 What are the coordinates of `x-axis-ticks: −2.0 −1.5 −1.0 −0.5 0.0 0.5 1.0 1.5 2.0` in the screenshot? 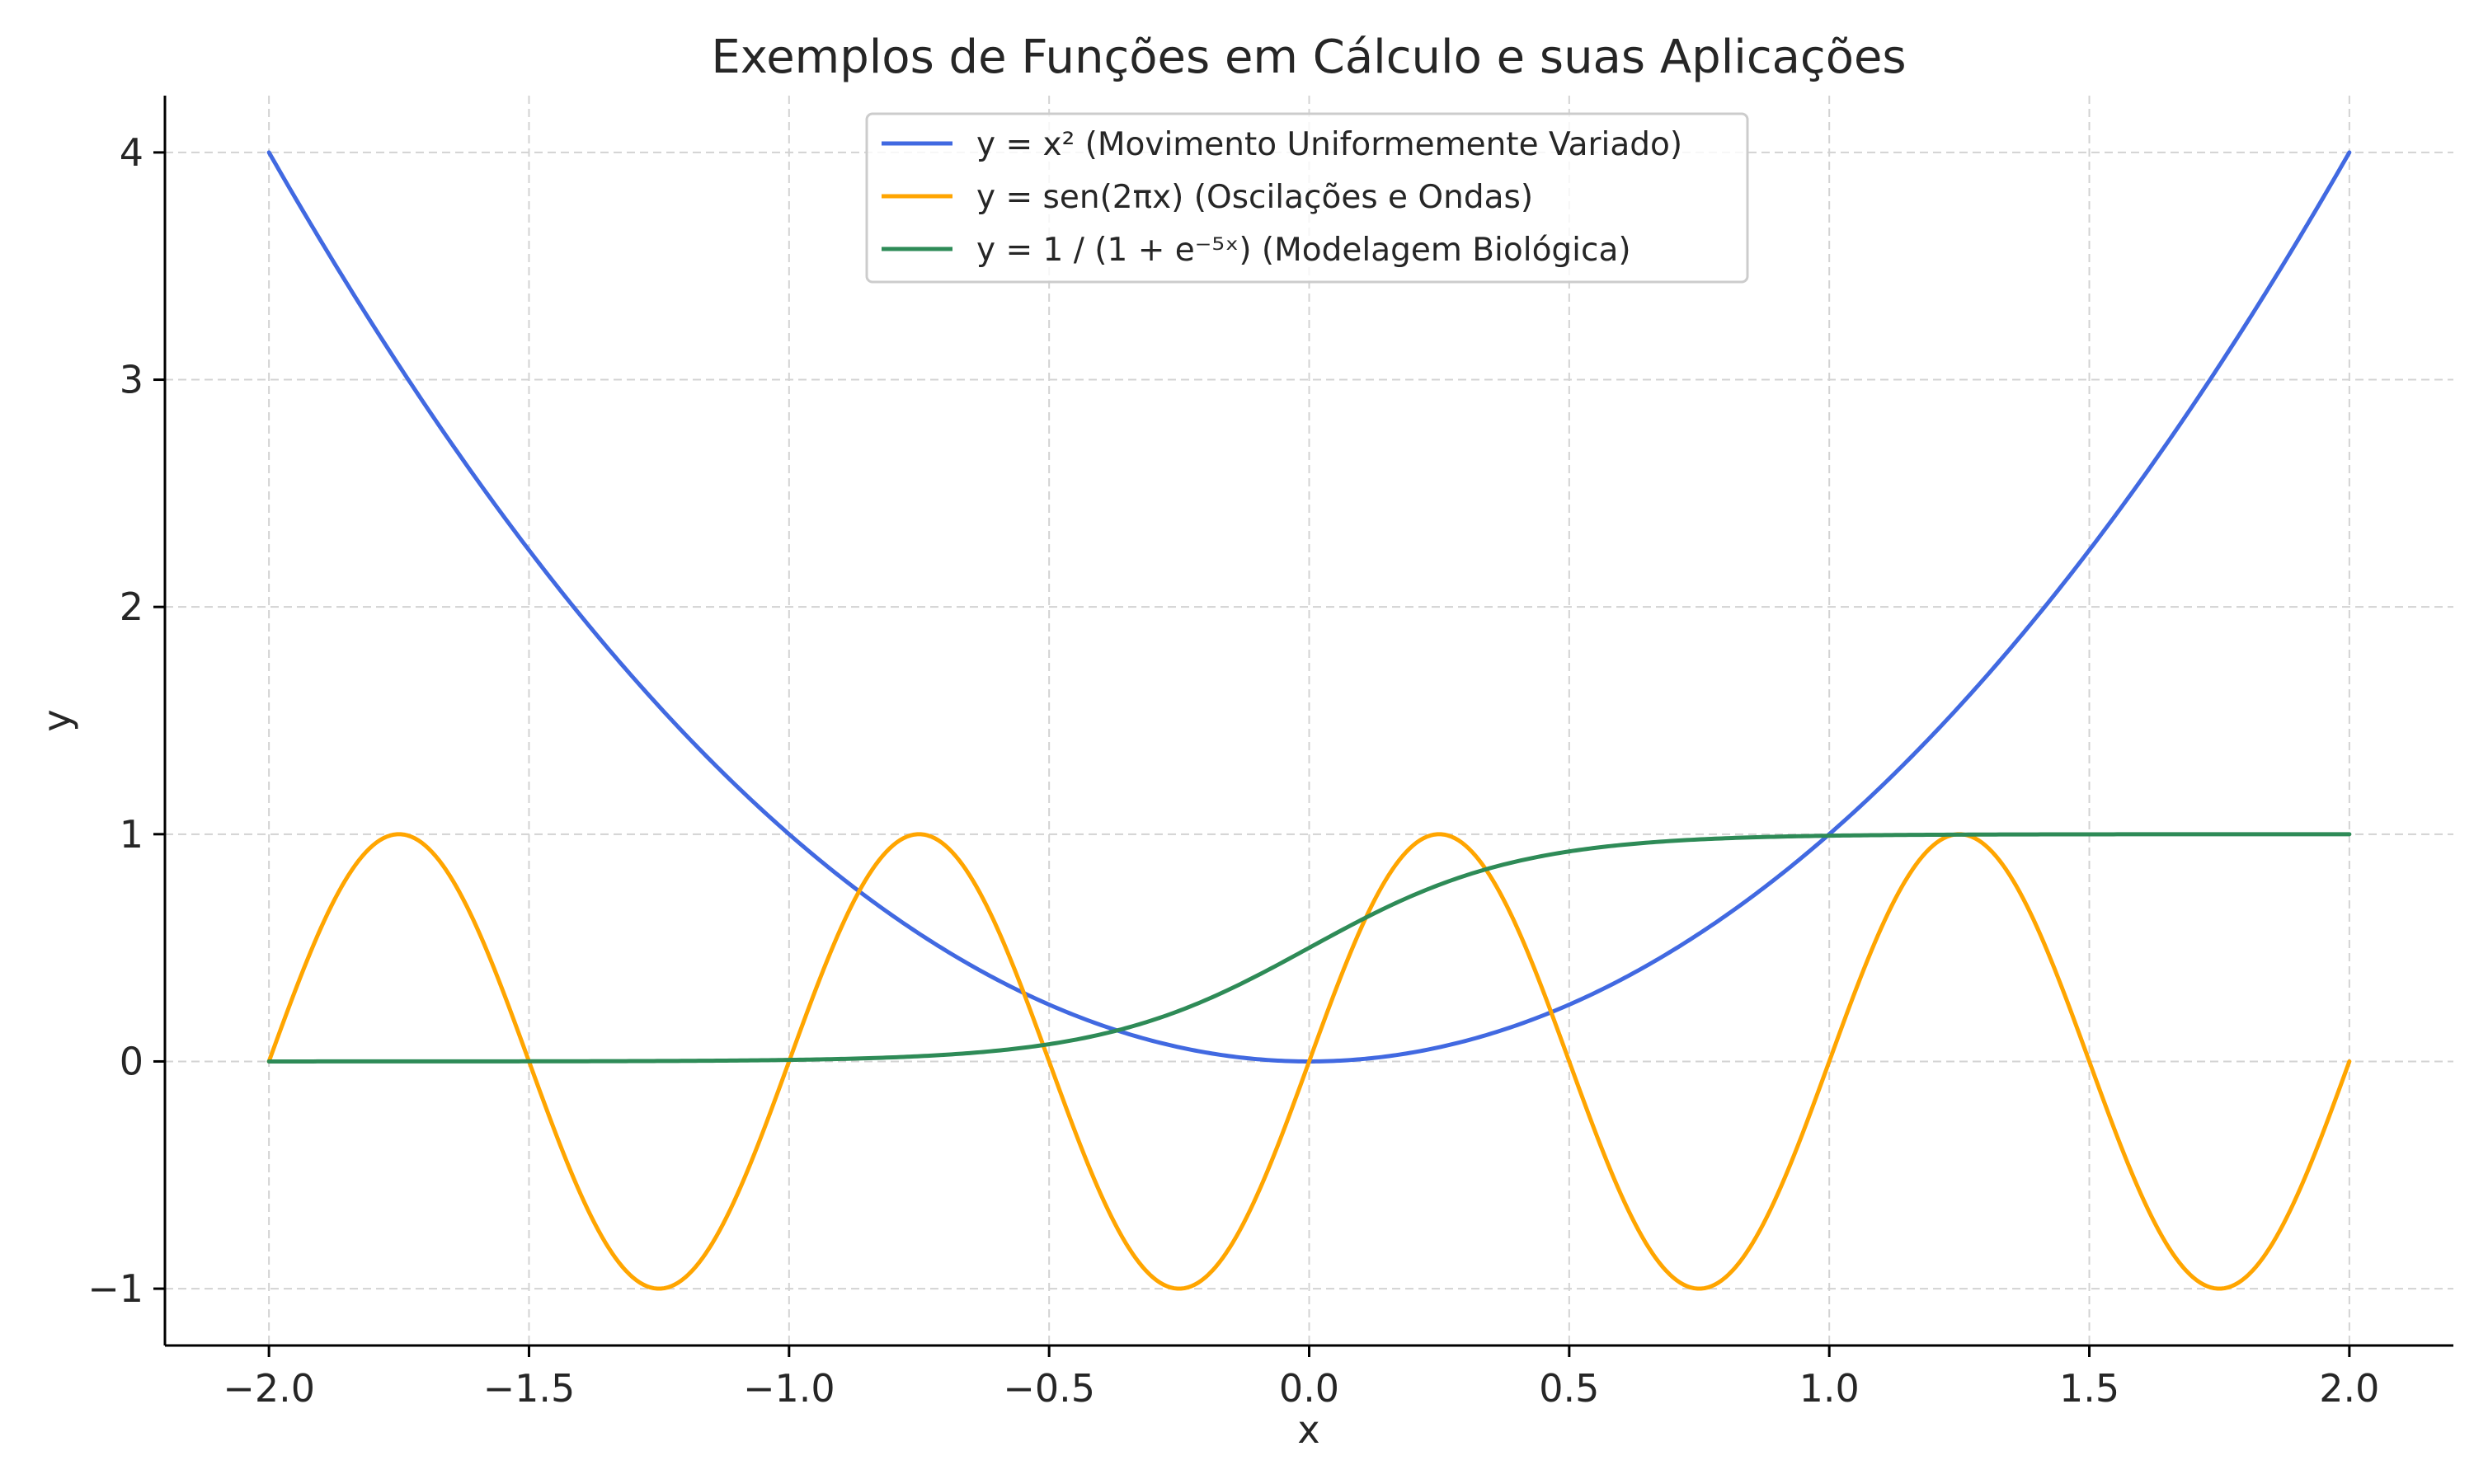 It's located at (1301, 1378).